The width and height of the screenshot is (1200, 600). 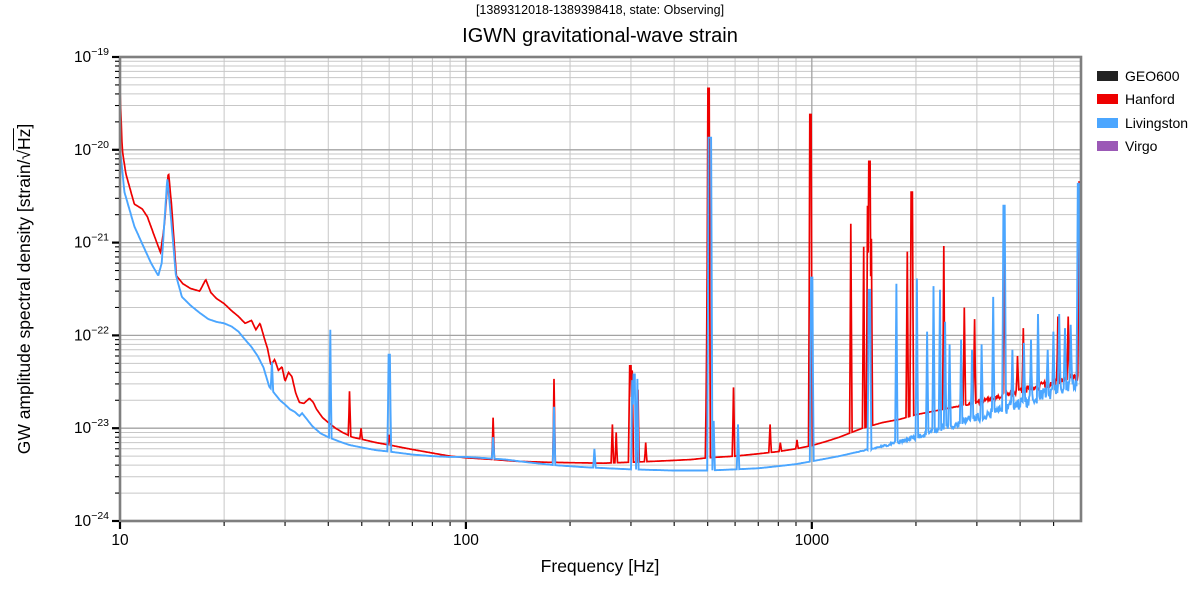 I want to click on y-axis-label-prefix: GW amplitude spectral density [strain/, so click(x=24, y=307).